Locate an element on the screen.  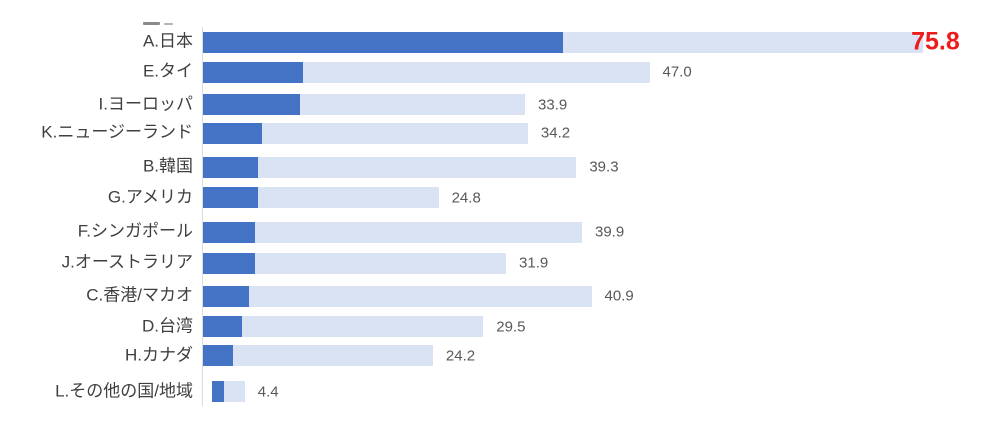
value-label: 39.3 is located at coordinates (604, 167).